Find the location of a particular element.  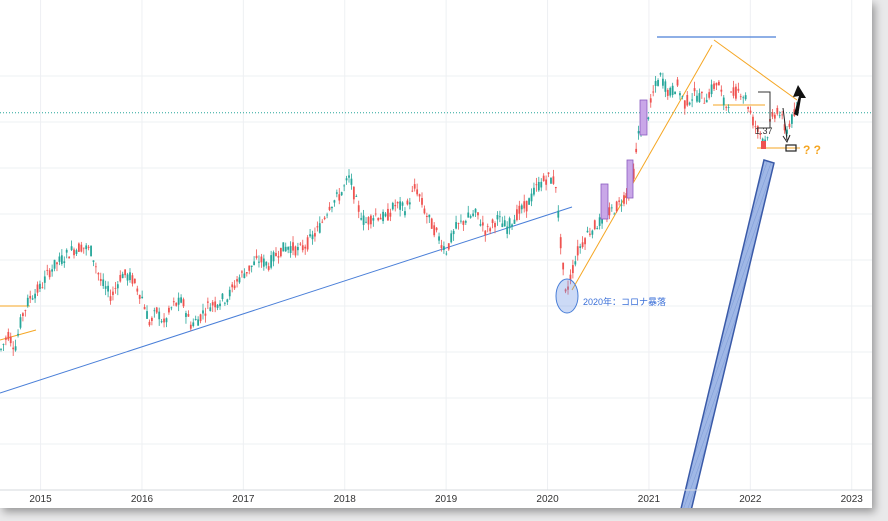

question-marks-label: ? ? is located at coordinates (812, 150).